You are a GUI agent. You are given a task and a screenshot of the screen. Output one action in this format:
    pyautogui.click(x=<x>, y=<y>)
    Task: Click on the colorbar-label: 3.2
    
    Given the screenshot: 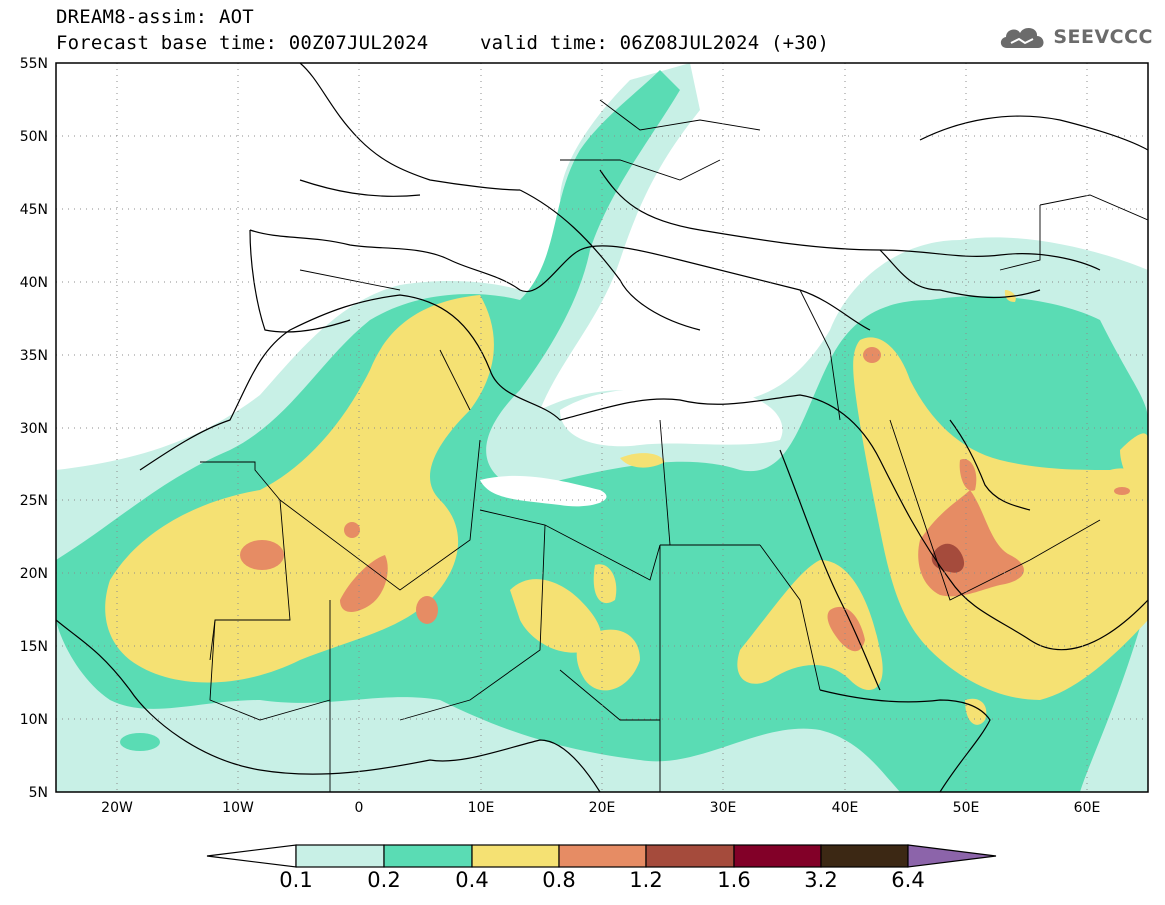 What is the action you would take?
    pyautogui.click(x=821, y=880)
    